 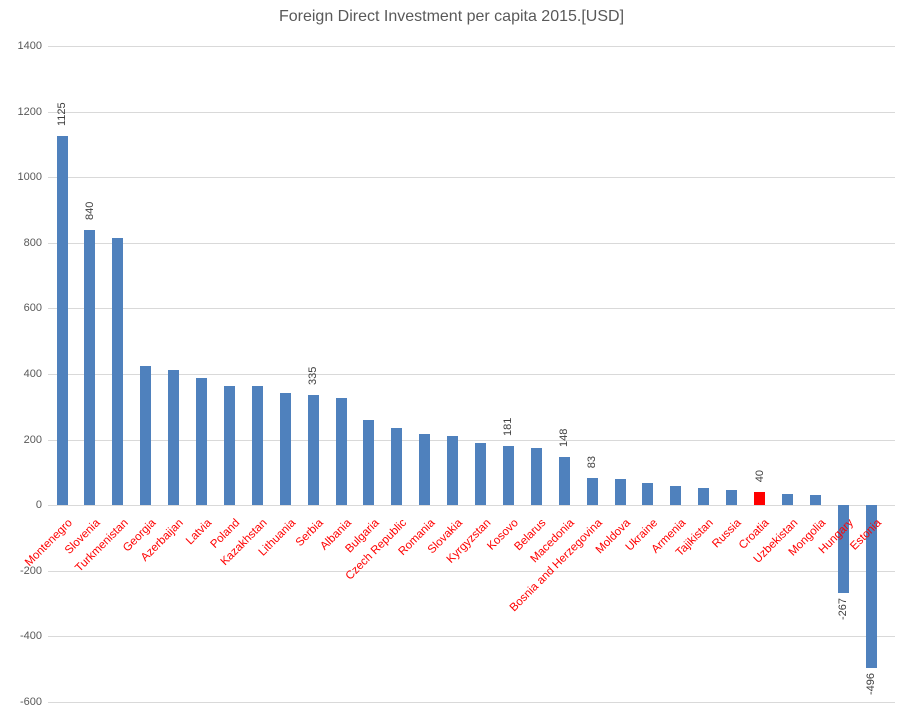 I want to click on bar-hungary, so click(x=843, y=549).